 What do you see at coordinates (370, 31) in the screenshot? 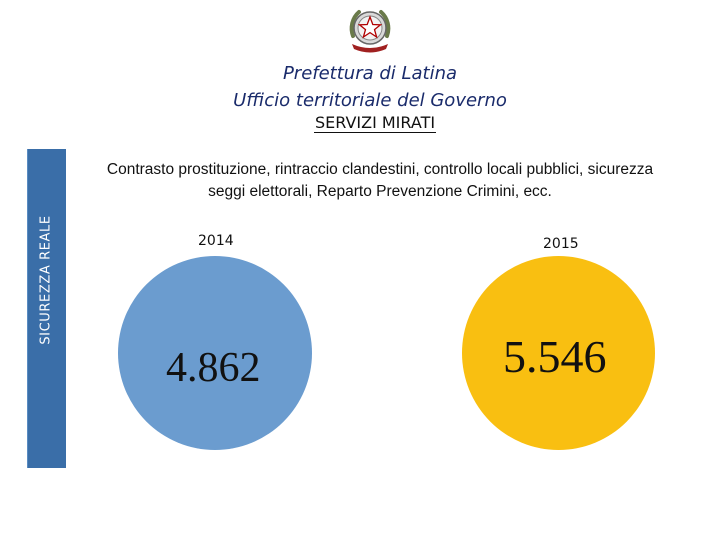
I see `italian-republic-emblem-icon` at bounding box center [370, 31].